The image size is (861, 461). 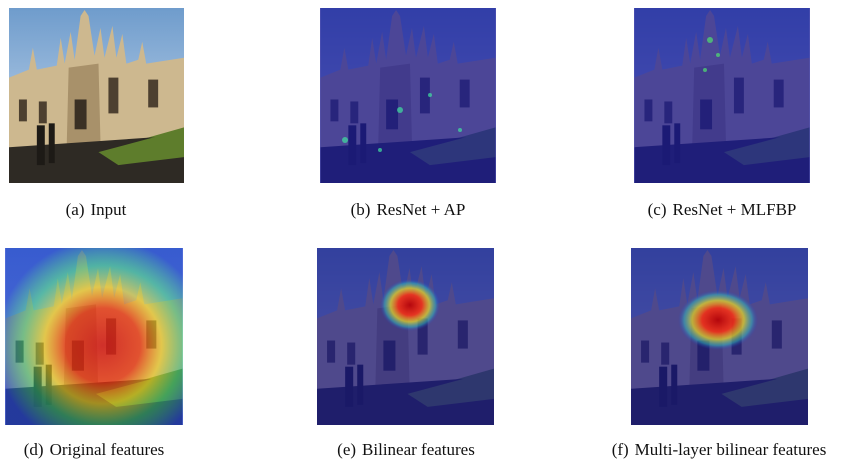 I want to click on caption-label: (e), so click(x=347, y=449).